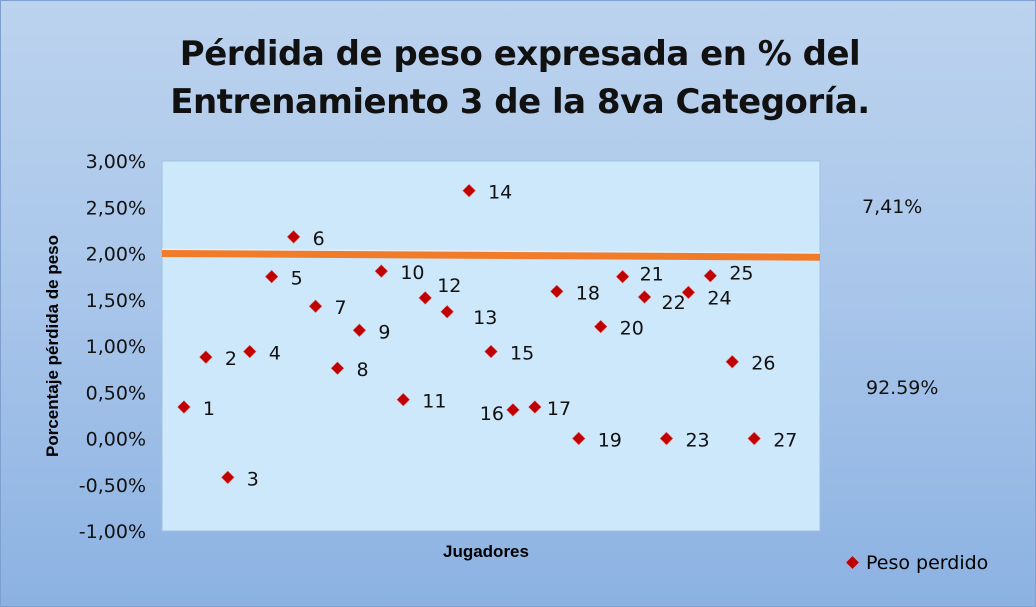 This screenshot has width=1036, height=607. Describe the element at coordinates (522, 354) in the screenshot. I see `data-label: 15` at that location.